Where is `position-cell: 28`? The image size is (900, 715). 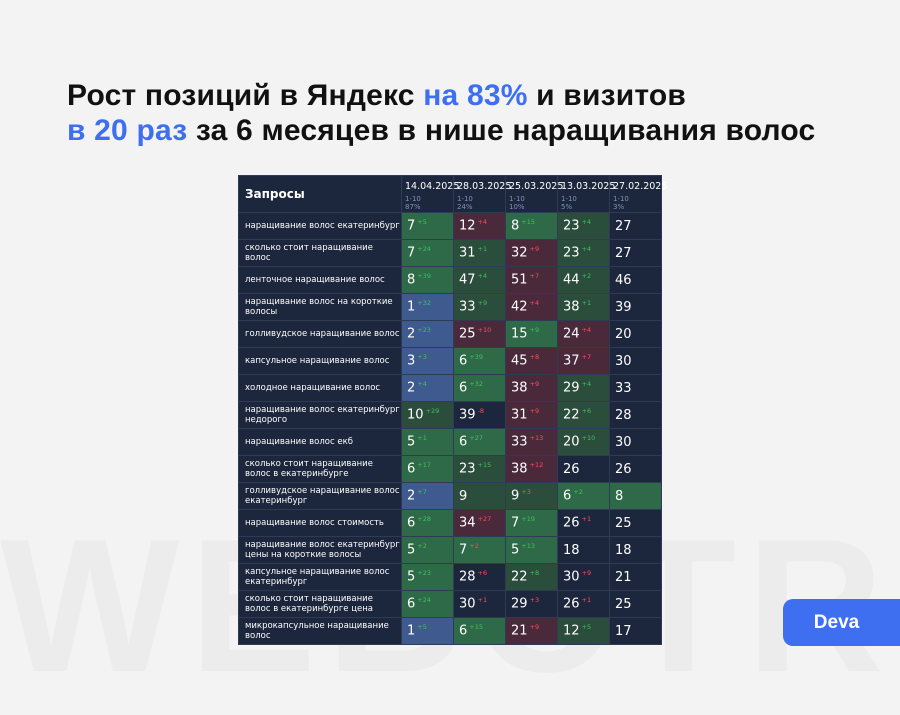 position-cell: 28 is located at coordinates (635, 415).